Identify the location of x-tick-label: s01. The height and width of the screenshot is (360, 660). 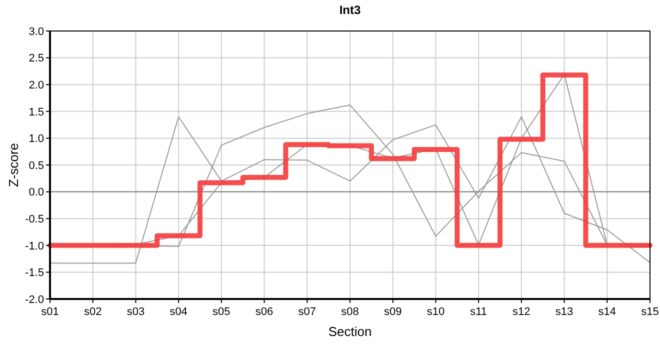
(50, 312).